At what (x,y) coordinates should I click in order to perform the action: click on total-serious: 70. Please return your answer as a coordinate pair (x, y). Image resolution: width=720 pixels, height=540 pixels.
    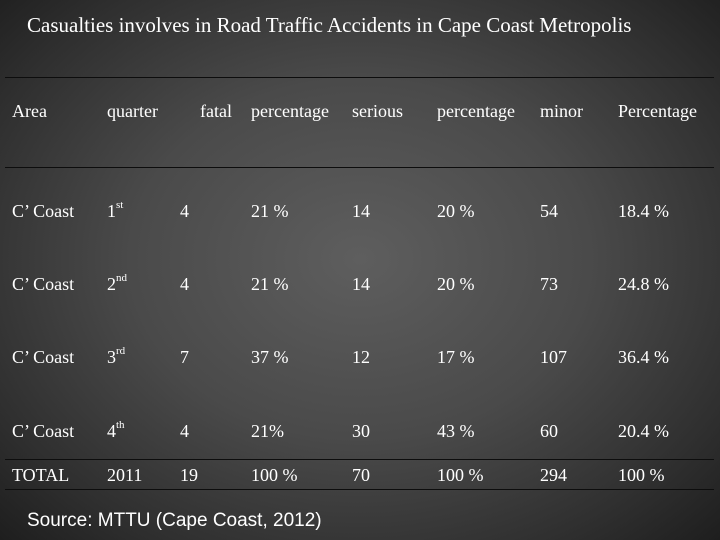
    Looking at the image, I should click on (361, 475).